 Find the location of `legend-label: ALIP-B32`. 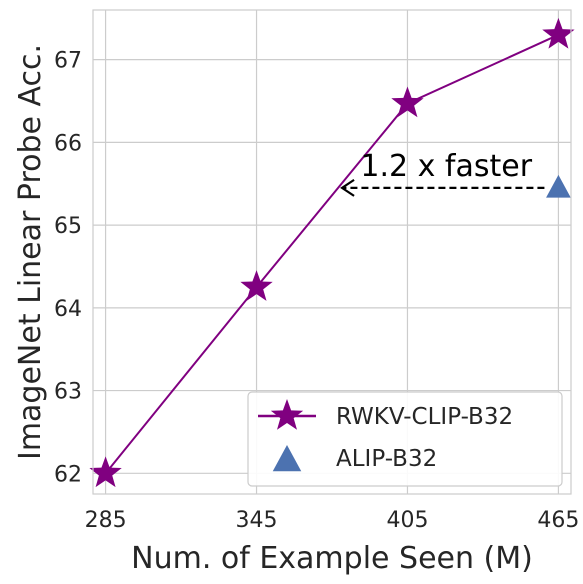

legend-label: ALIP-B32 is located at coordinates (386, 459).